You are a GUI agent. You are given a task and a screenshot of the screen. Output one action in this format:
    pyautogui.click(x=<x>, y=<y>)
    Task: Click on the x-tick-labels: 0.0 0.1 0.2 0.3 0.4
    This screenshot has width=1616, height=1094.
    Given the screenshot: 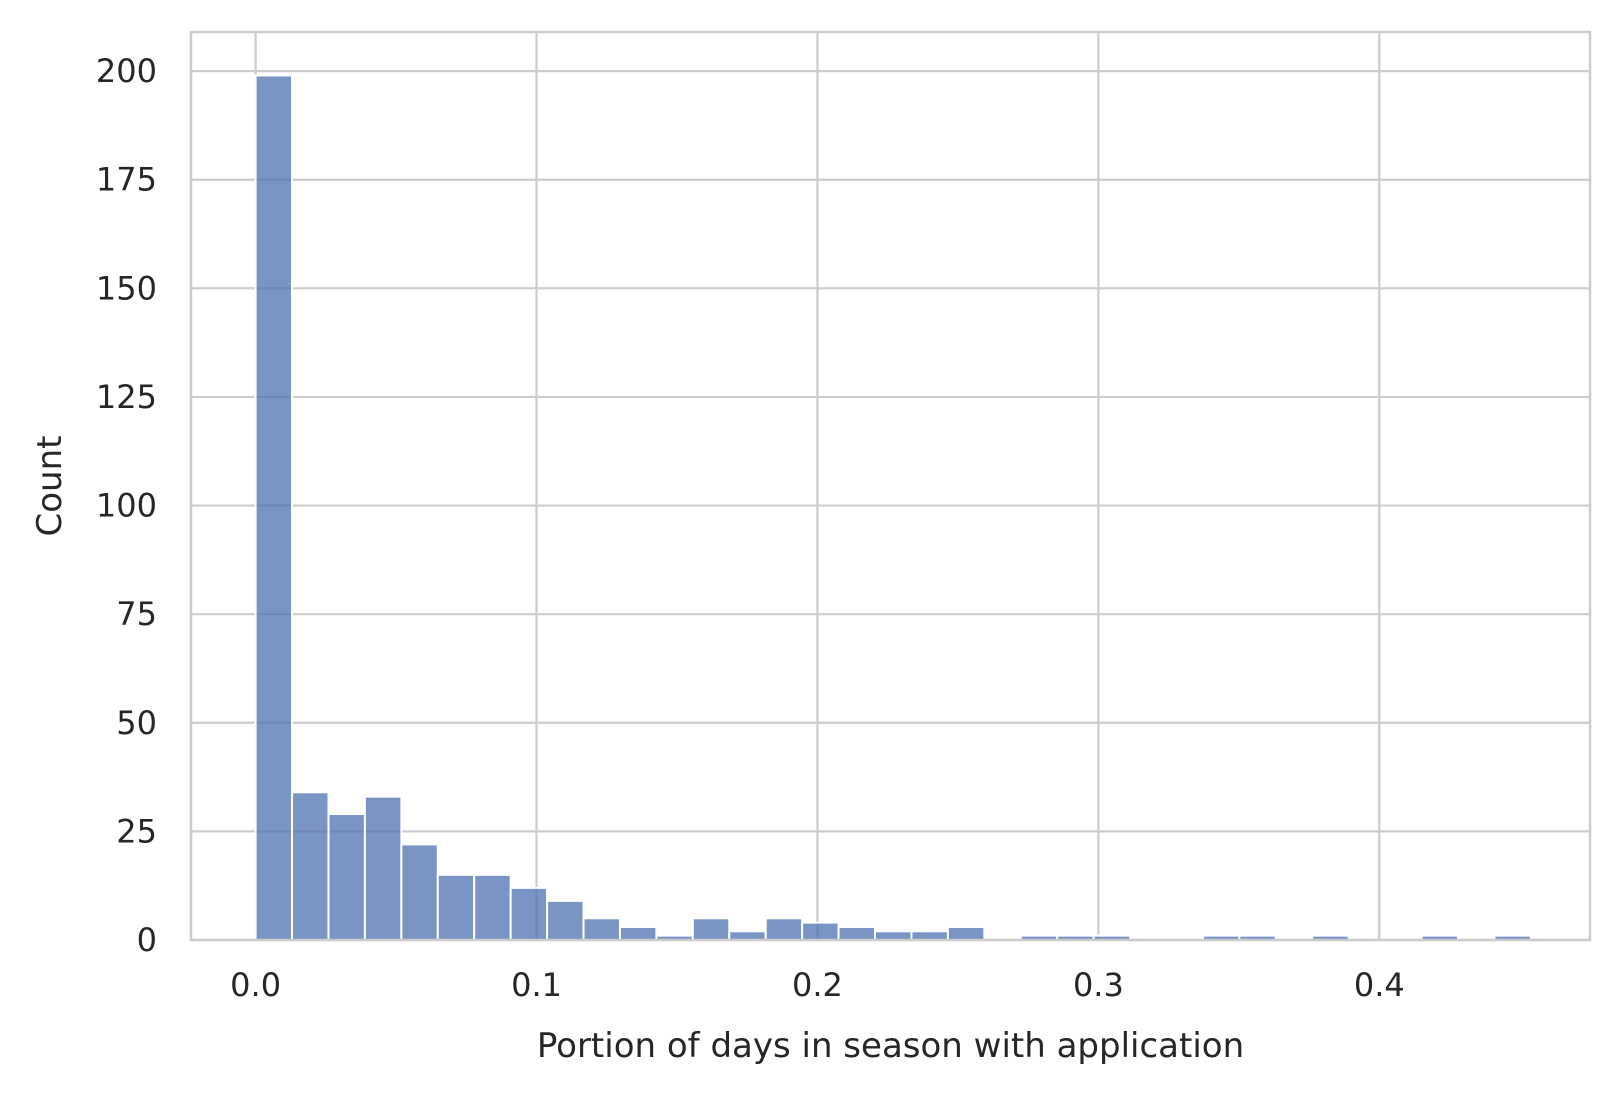 What is the action you would take?
    pyautogui.click(x=817, y=985)
    